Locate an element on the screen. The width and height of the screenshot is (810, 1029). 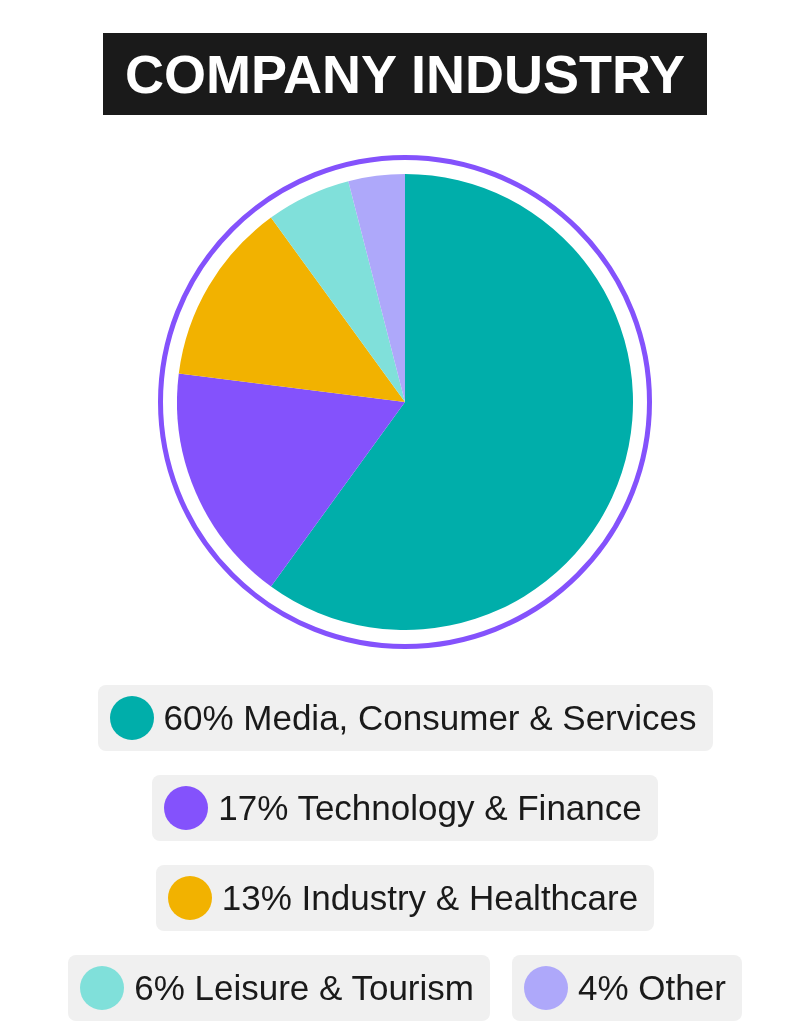
legend-label: 4% Other is located at coordinates (651, 988).